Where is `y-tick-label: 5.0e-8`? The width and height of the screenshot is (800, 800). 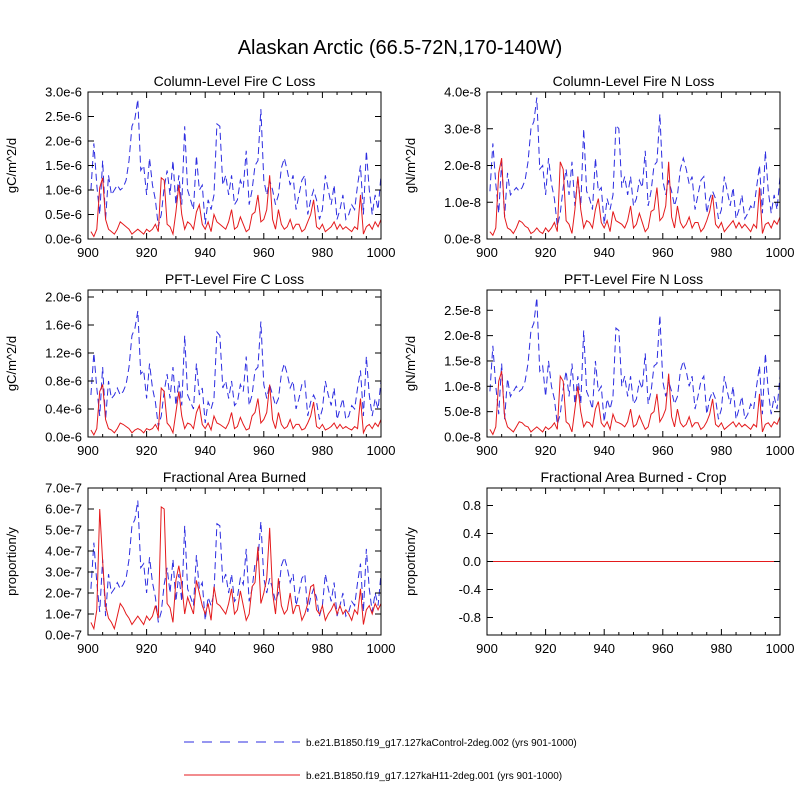
y-tick-label: 5.0e-8 is located at coordinates (462, 411).